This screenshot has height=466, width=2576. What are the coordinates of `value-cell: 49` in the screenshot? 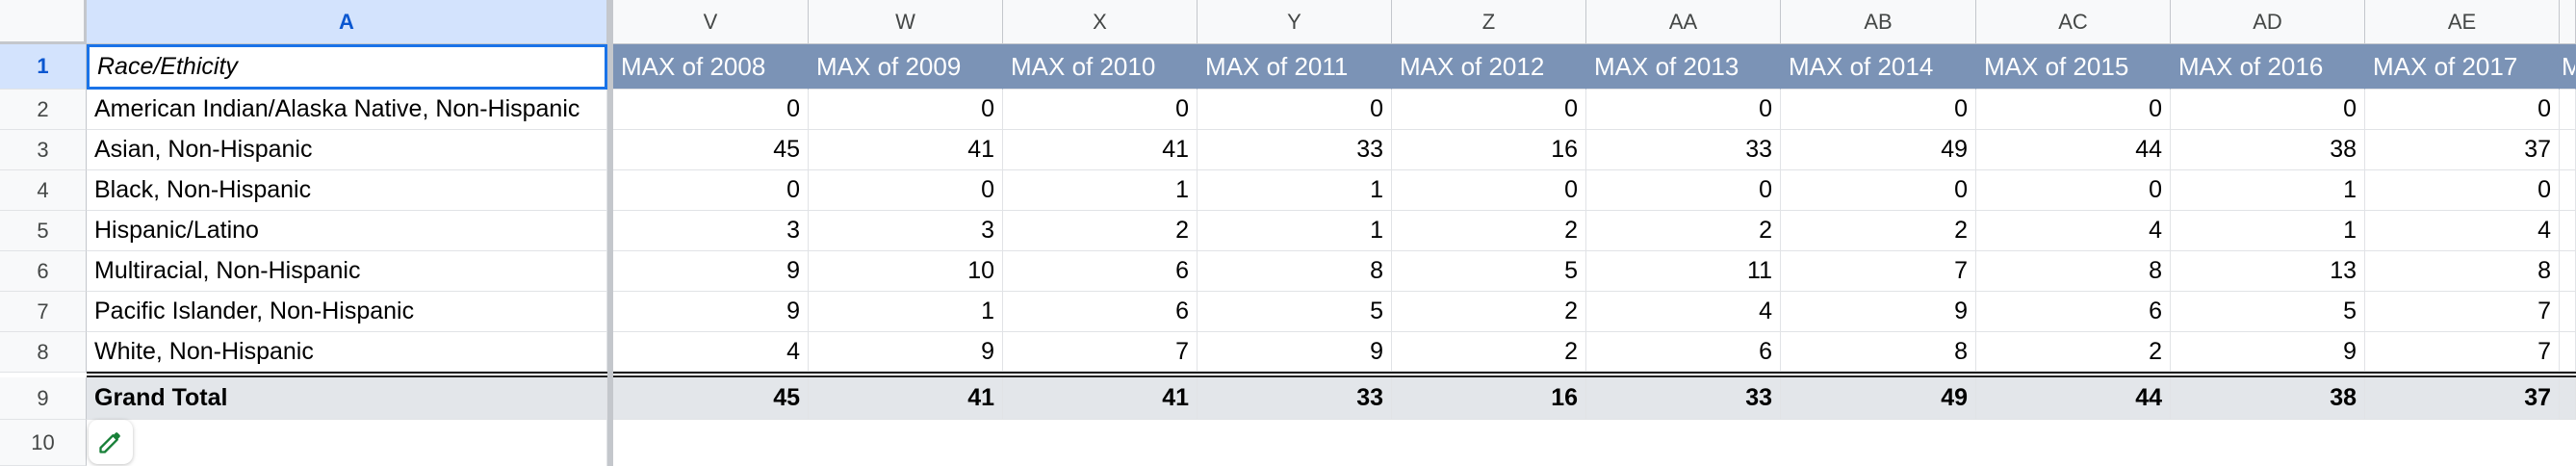 It's located at (1879, 150).